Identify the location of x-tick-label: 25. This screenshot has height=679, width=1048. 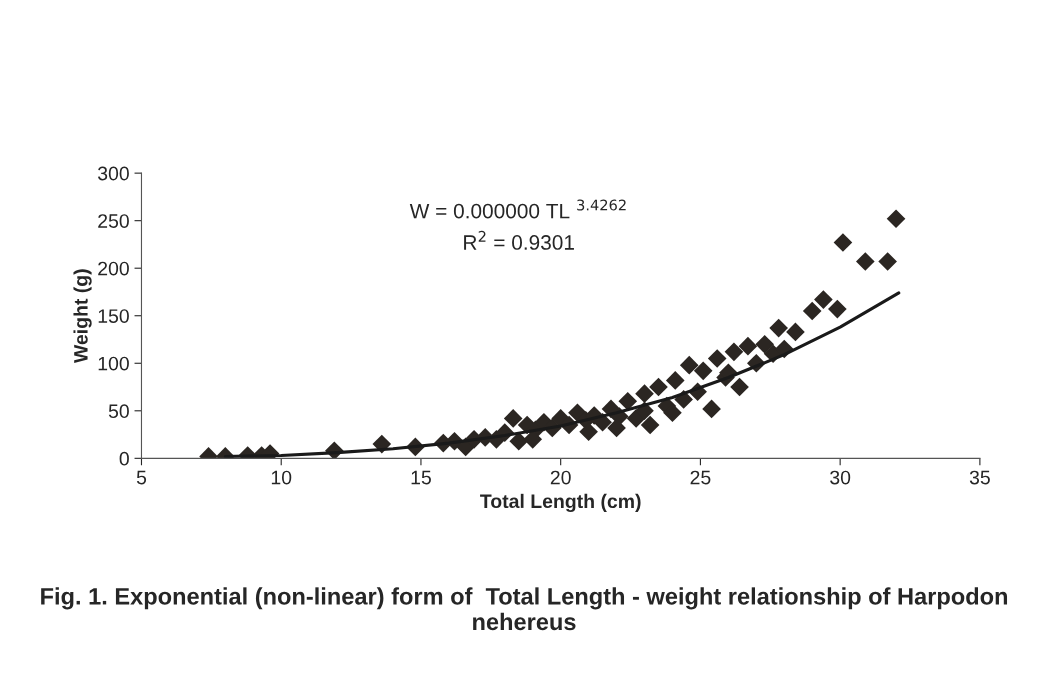
(700, 477).